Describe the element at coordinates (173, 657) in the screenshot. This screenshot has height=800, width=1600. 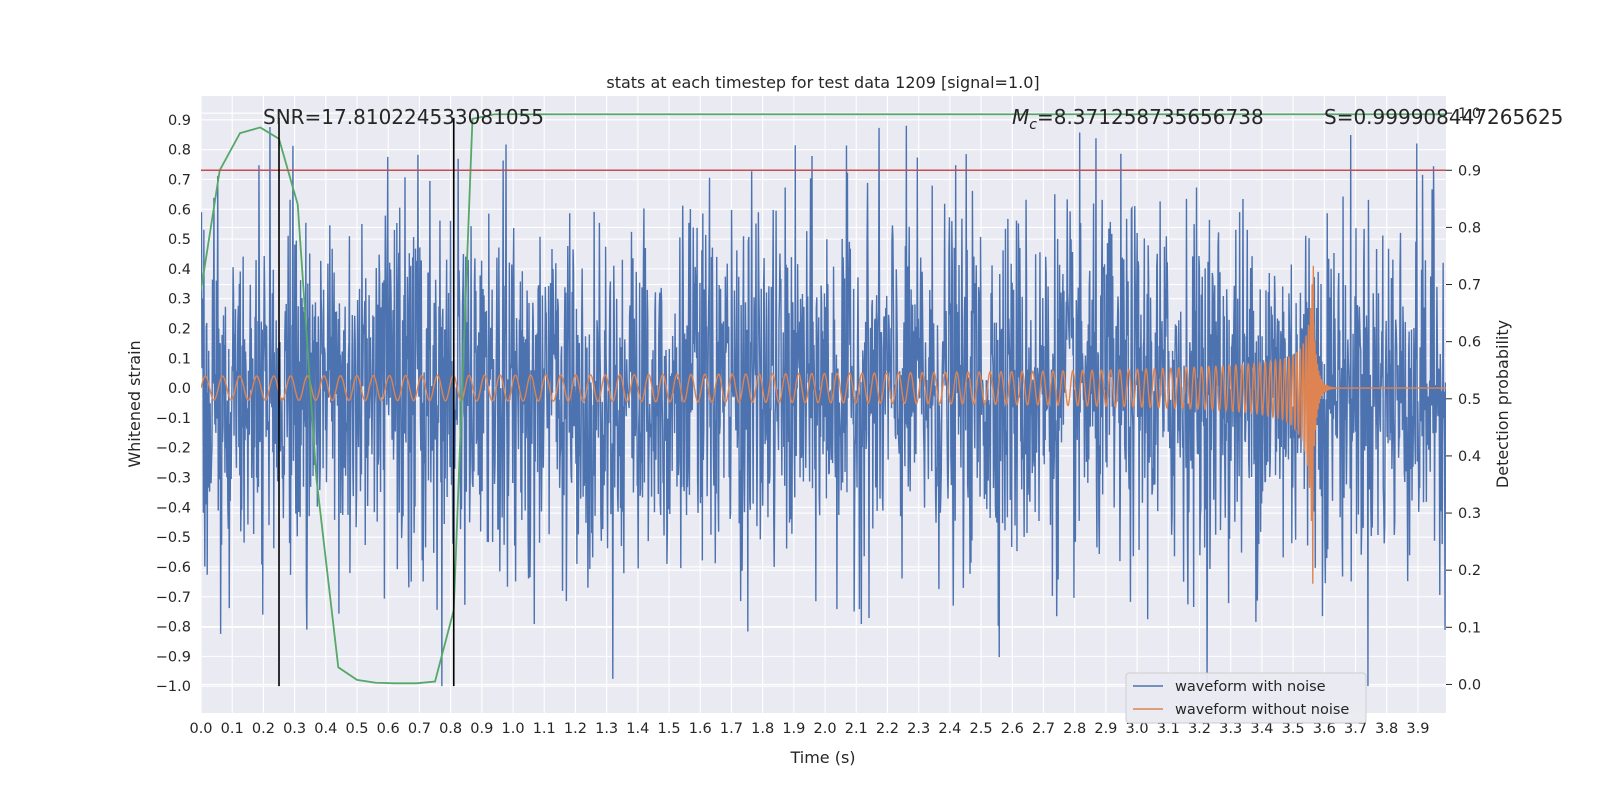
I see `y-left-tick-label: −0.9` at that location.